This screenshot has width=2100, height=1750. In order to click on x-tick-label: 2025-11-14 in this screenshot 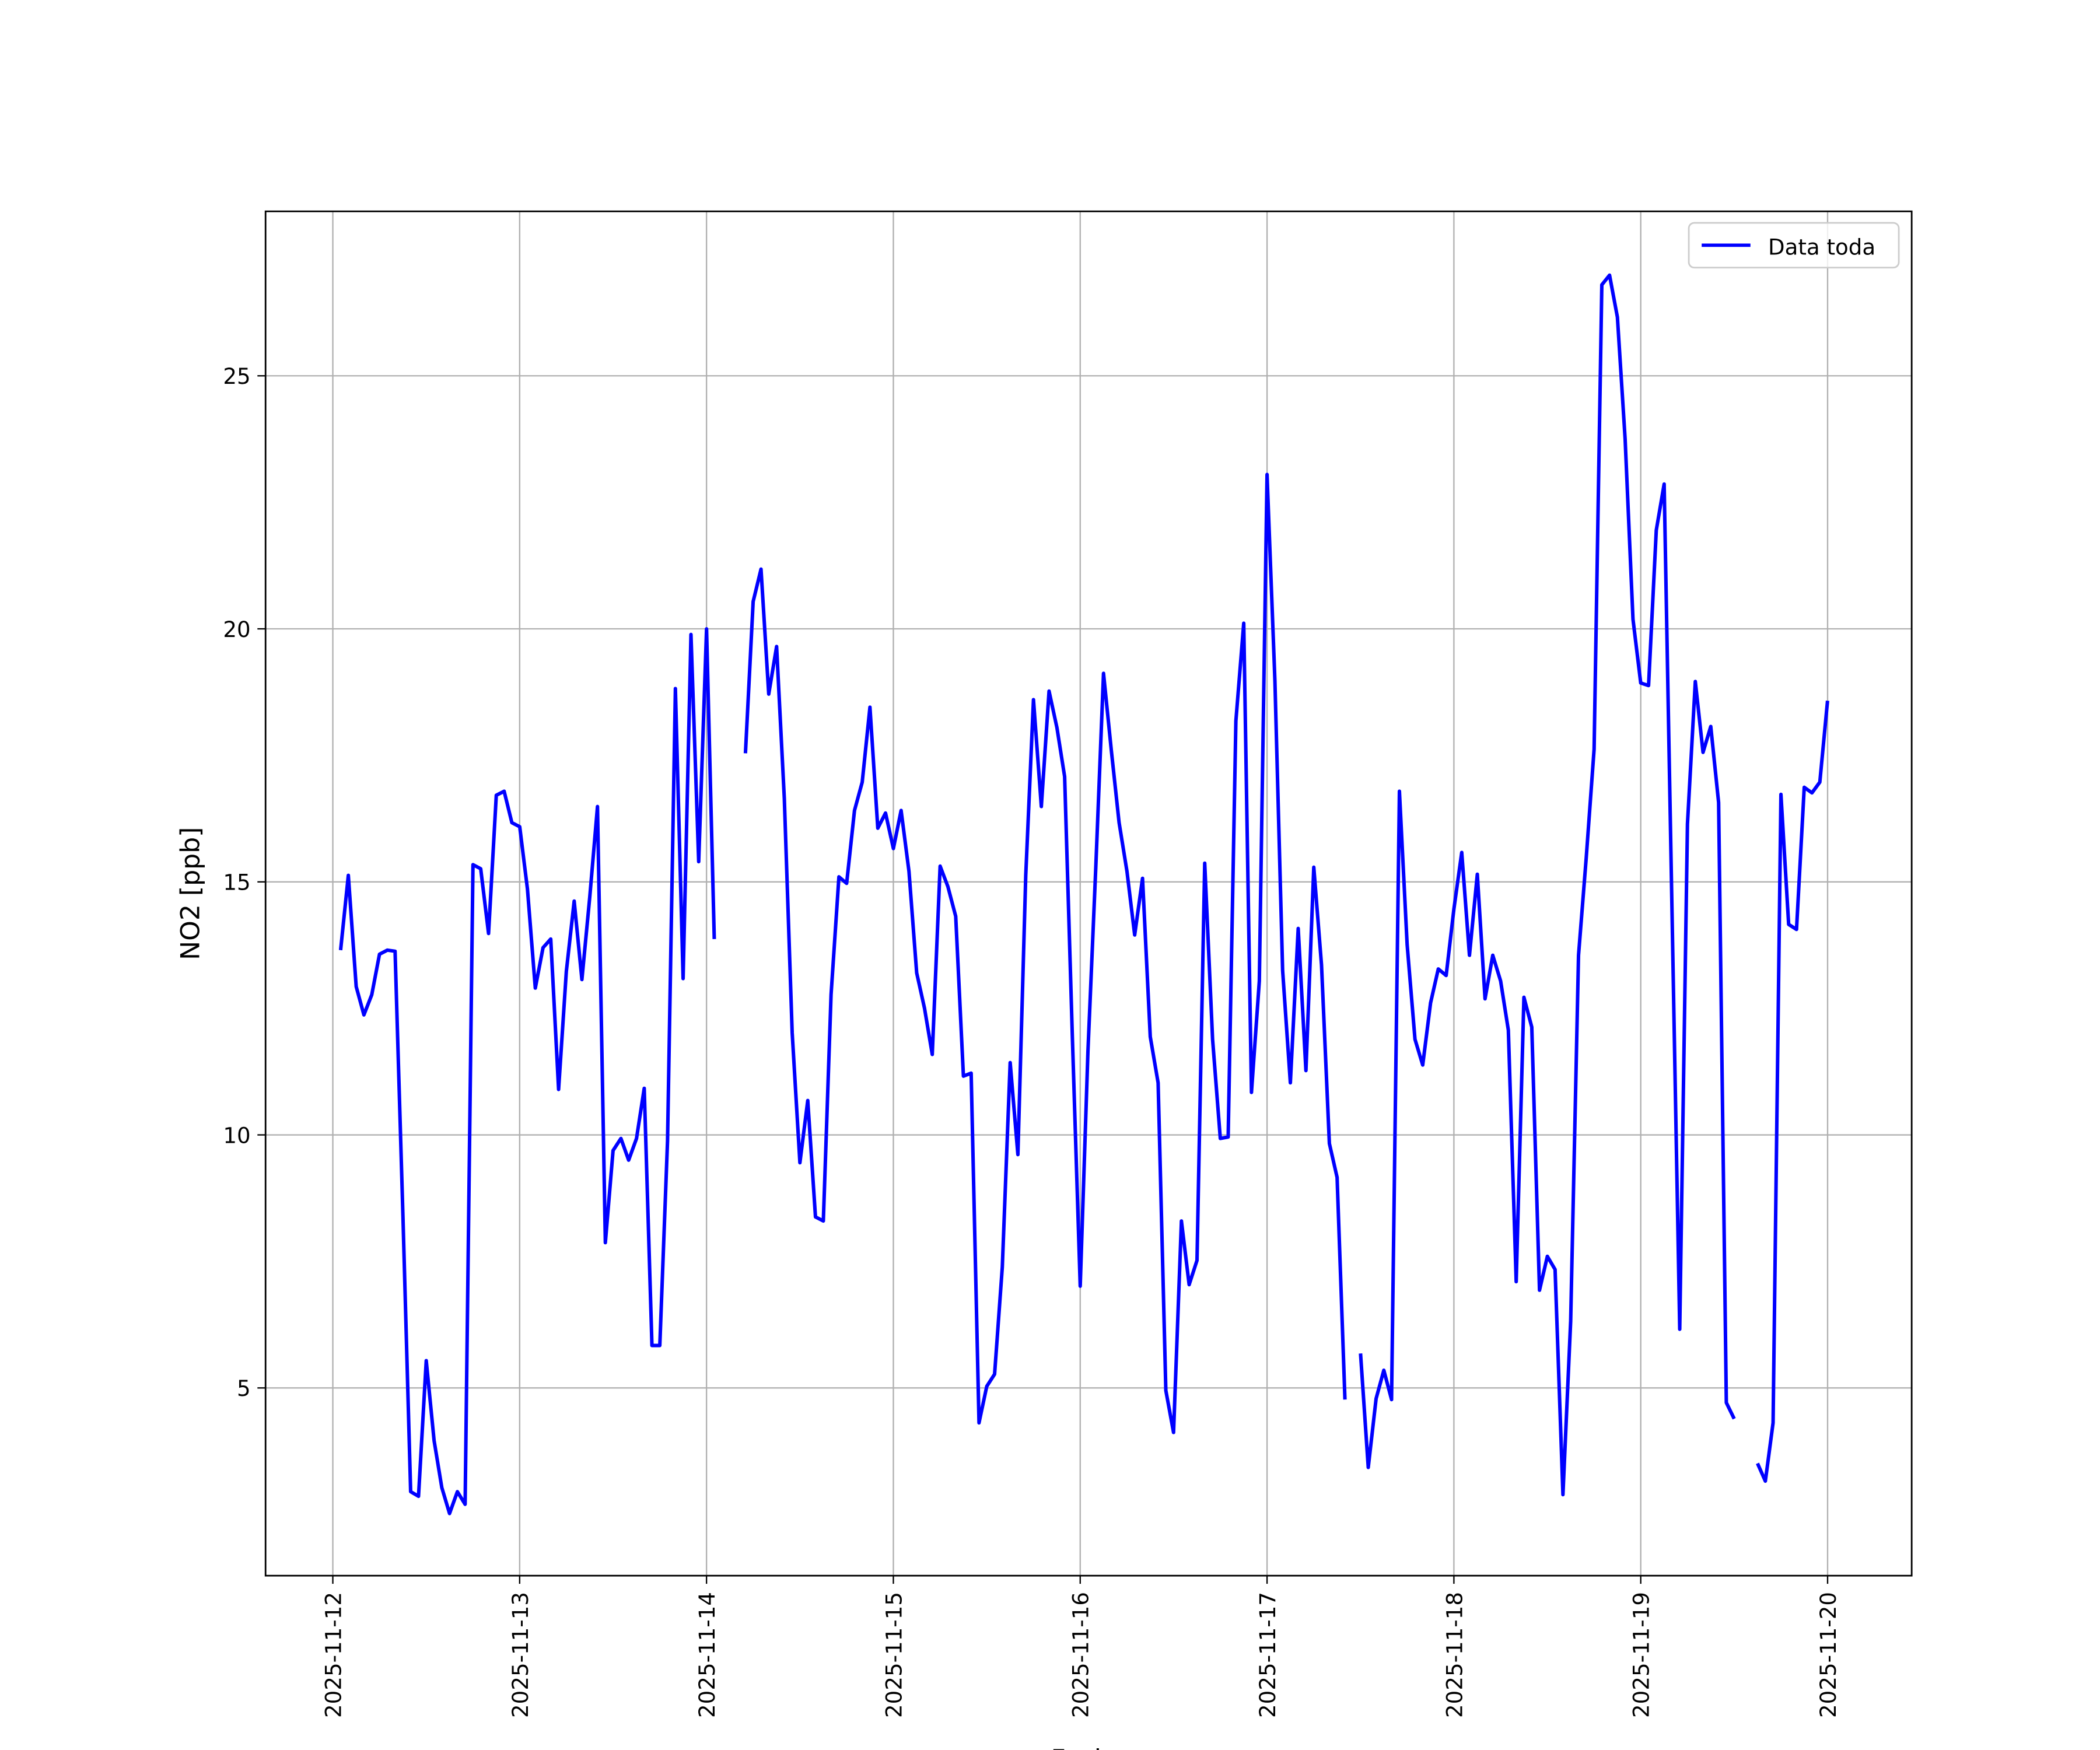, I will do `click(708, 1655)`.